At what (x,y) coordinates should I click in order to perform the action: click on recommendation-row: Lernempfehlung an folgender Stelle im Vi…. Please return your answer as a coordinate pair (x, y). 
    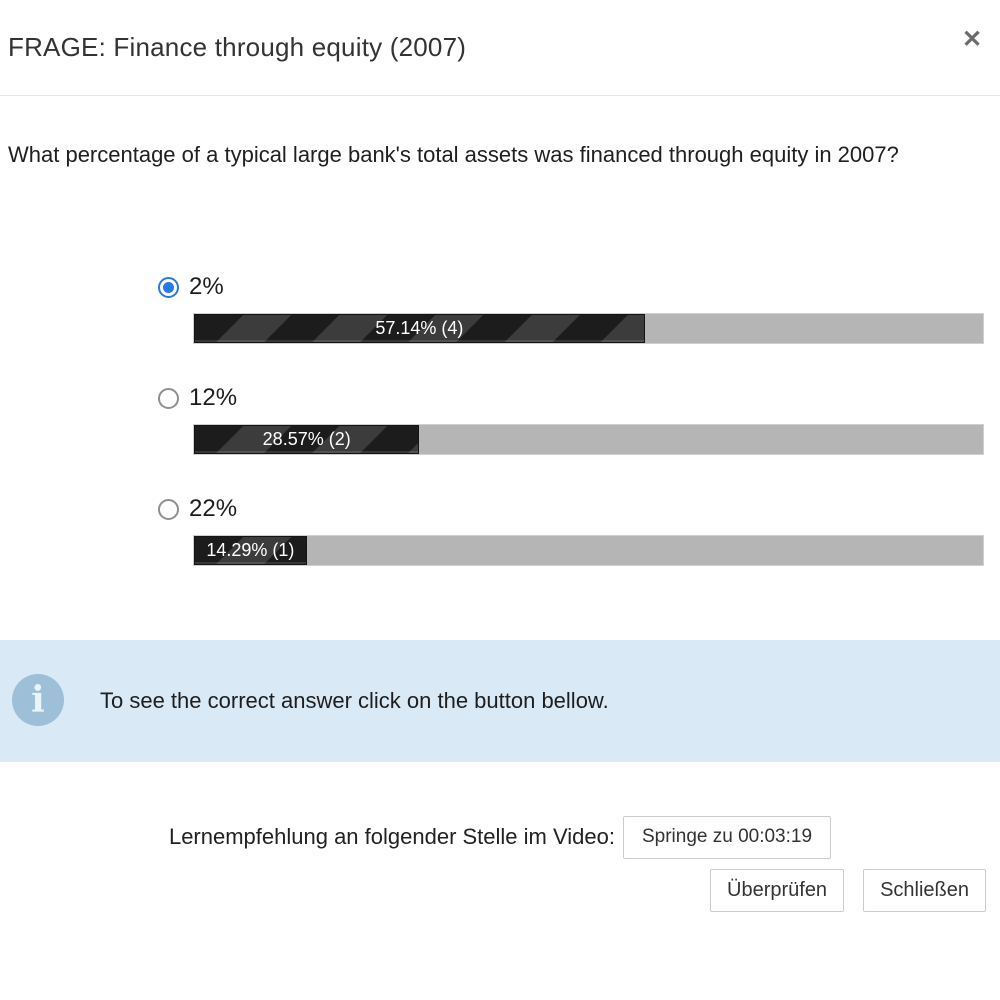
    Looking at the image, I should click on (500, 837).